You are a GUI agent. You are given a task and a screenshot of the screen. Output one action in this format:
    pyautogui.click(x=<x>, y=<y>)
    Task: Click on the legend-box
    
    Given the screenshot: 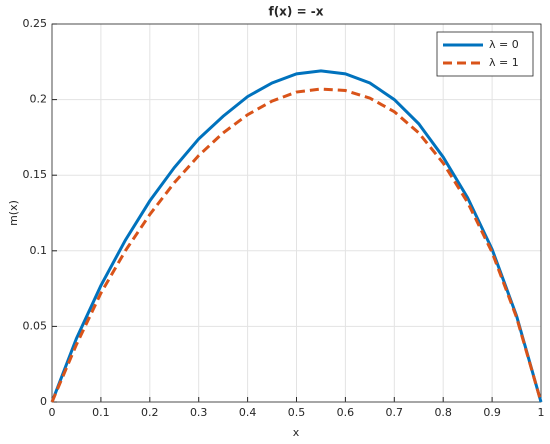 What is the action you would take?
    pyautogui.click(x=485, y=54)
    